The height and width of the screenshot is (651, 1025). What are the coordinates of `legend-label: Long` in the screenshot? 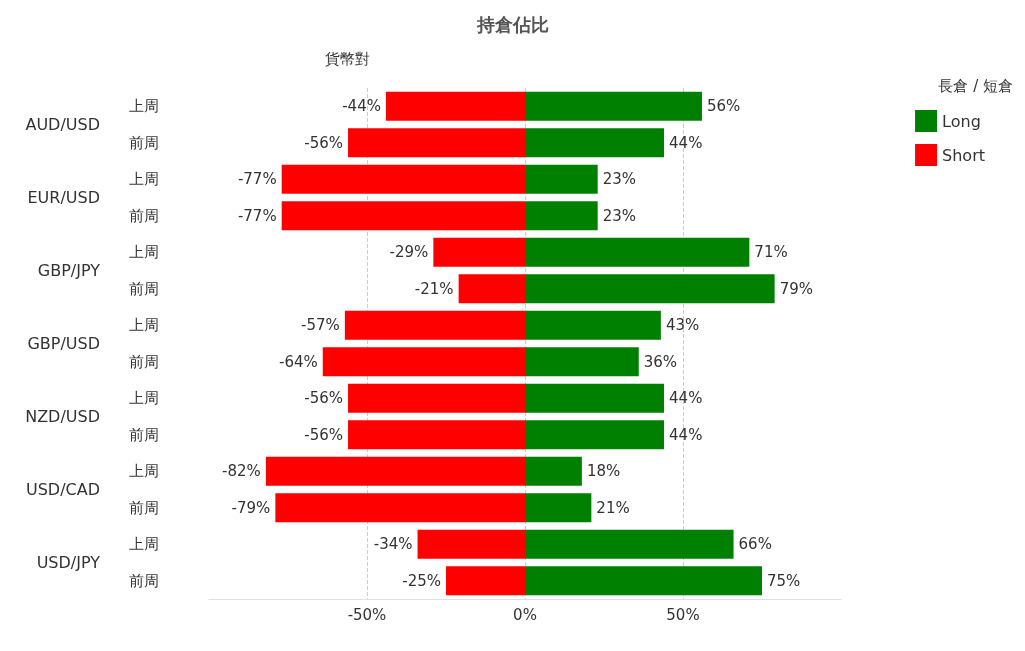 It's located at (961, 121).